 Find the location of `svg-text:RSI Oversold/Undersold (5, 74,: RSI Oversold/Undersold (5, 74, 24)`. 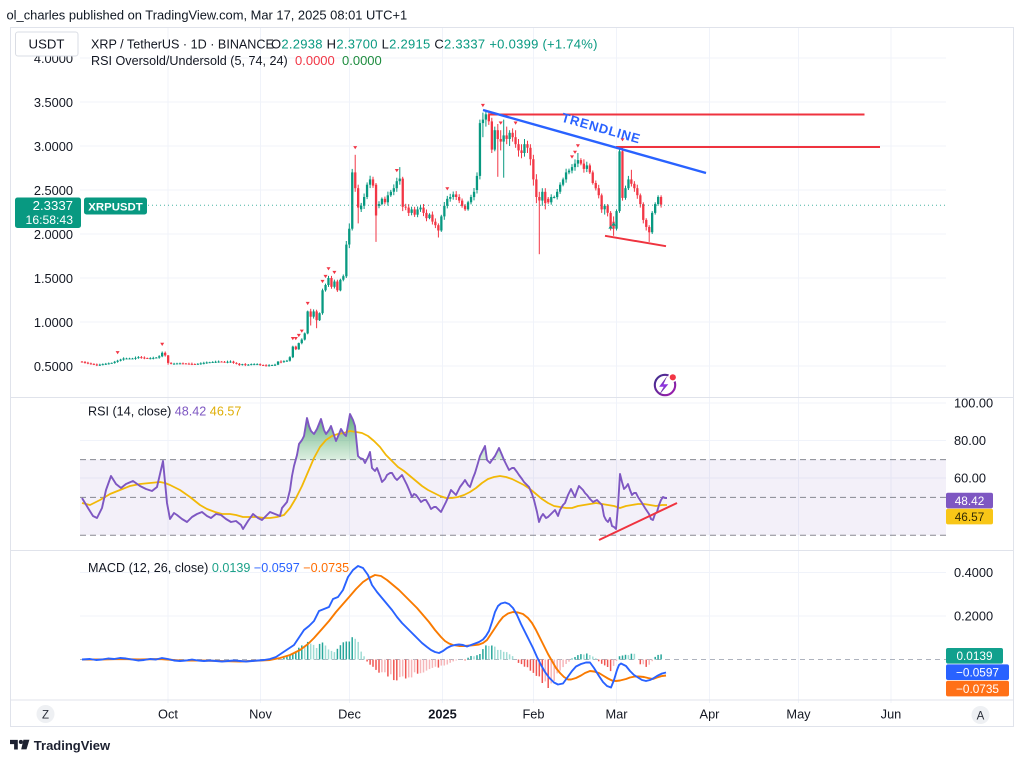

svg-text:RSI Oversold/Undersold (5, 74,: RSI Oversold/Undersold (5, 74, 24) is located at coordinates (189, 61).